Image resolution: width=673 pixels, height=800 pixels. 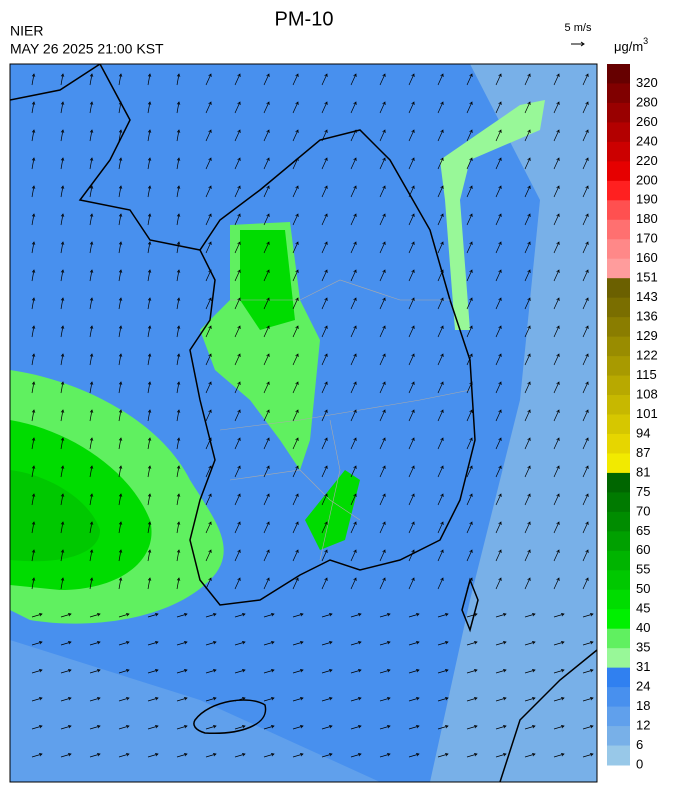 What do you see at coordinates (643, 569) in the screenshot?
I see `colorbar-label: 55` at bounding box center [643, 569].